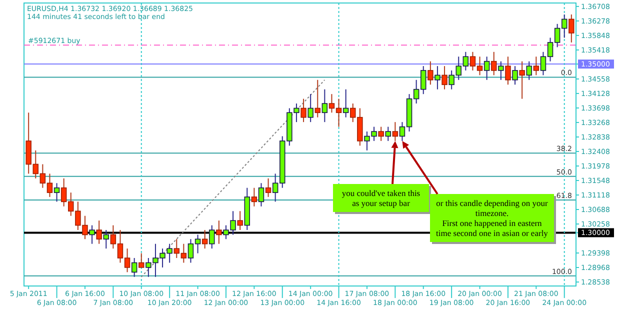 This screenshot has height=312, width=625. Describe the element at coordinates (492, 218) in the screenshot. I see `annotation: or this candle depending on your timezone. First one happened in eastern time second one in asian or early` at that location.